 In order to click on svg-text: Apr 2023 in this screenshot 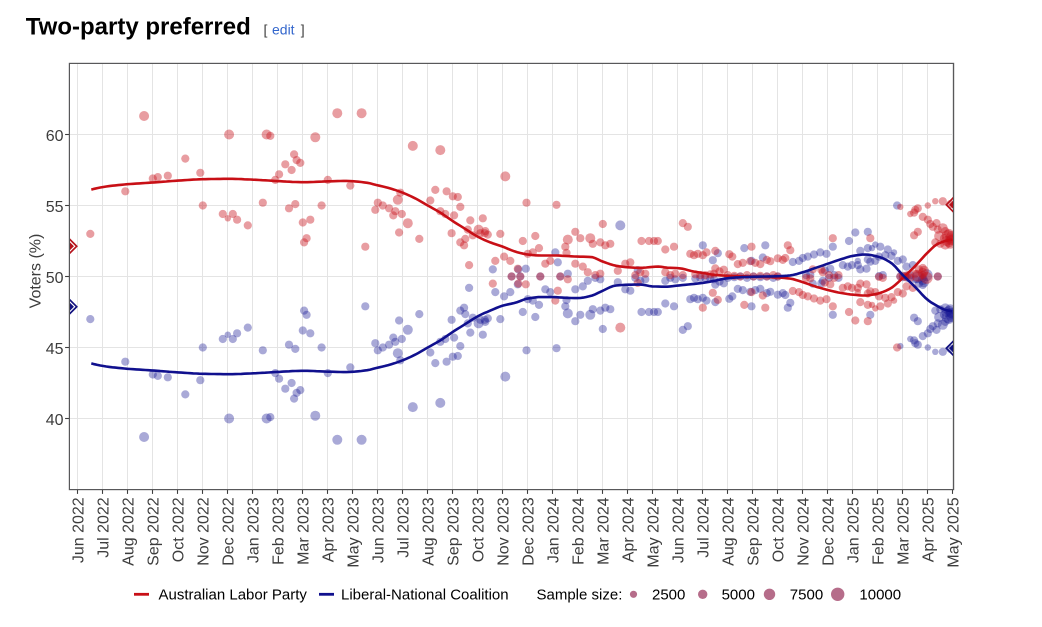, I will do `click(329, 529)`.